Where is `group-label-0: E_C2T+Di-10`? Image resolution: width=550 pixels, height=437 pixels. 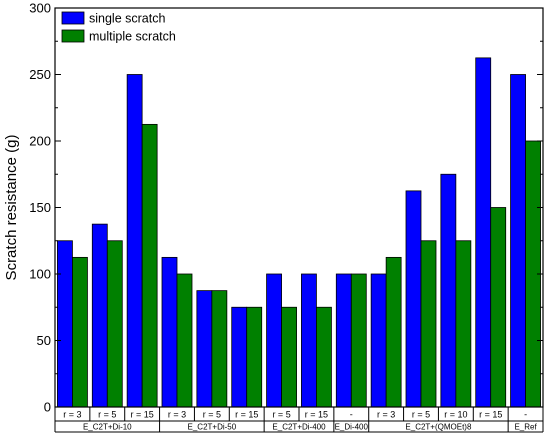 group-label-0: E_C2T+Di-10 is located at coordinates (107, 427).